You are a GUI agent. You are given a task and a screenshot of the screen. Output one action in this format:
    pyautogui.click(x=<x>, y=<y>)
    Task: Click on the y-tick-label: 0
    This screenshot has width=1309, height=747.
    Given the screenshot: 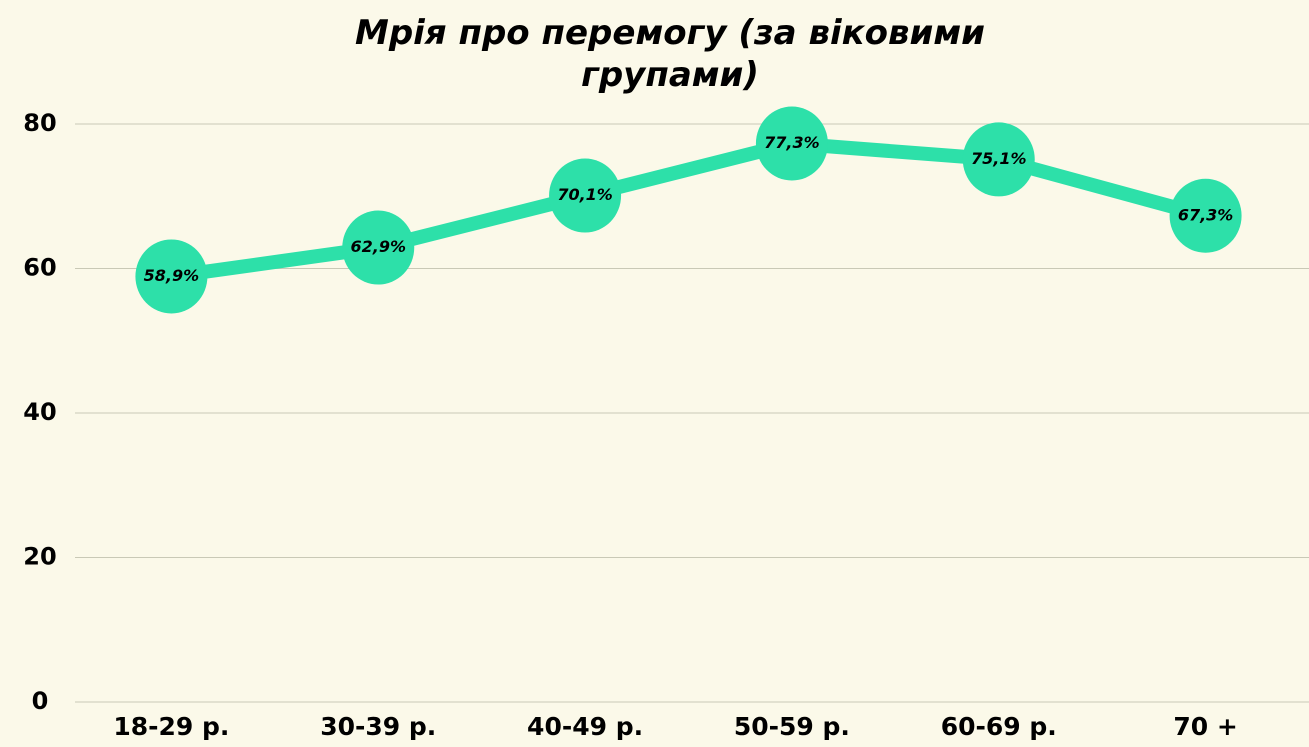 What is the action you would take?
    pyautogui.click(x=40, y=701)
    